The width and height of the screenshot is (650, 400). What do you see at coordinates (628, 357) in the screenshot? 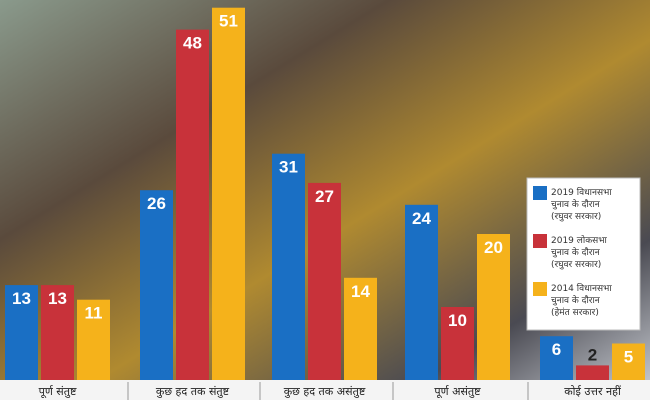
I see `value-label: 5` at bounding box center [628, 357].